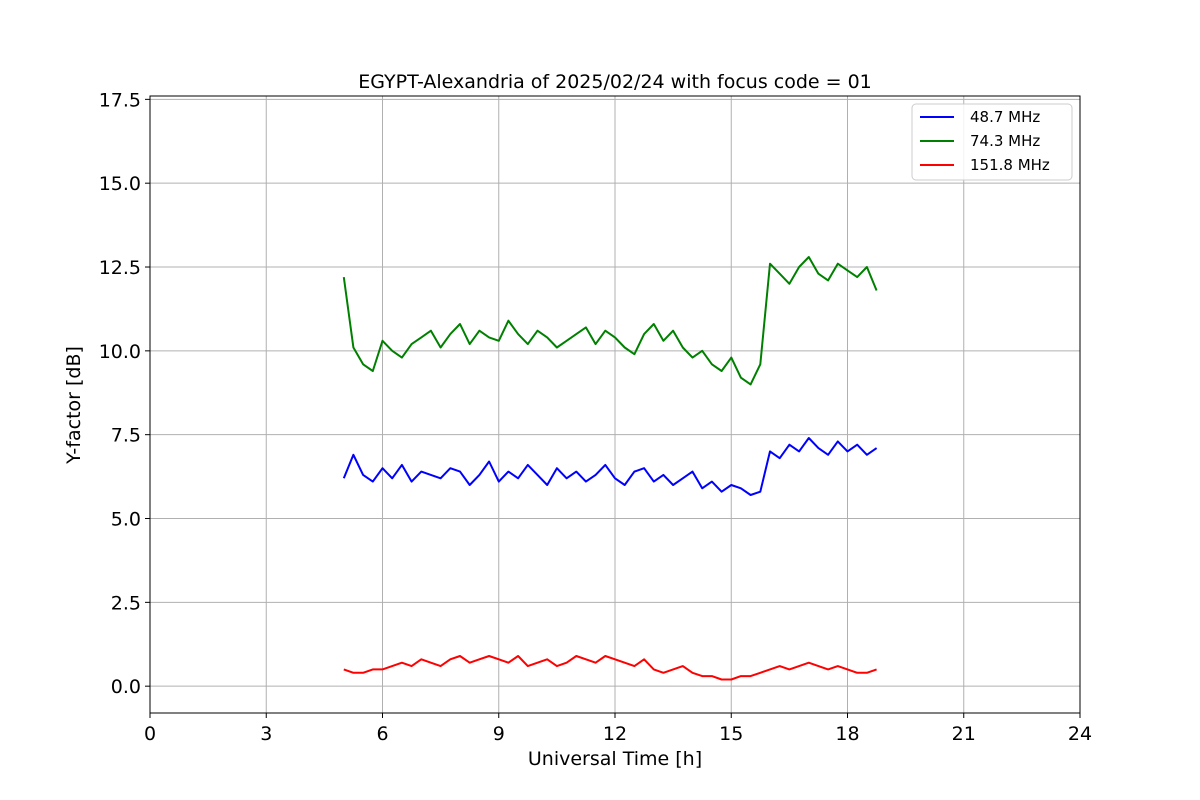 This screenshot has height=800, width=1200. I want to click on y-tick-label: 5.0, so click(126, 520).